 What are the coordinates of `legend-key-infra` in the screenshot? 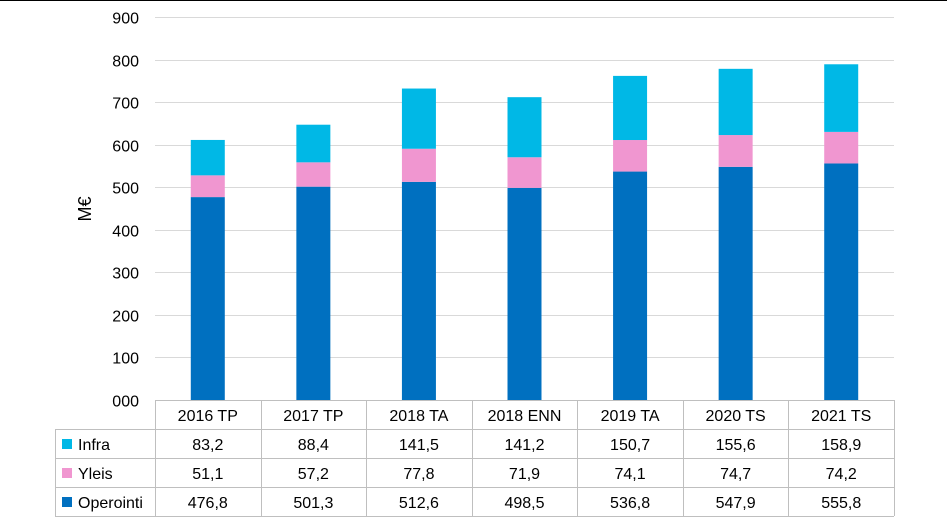 It's located at (67, 444).